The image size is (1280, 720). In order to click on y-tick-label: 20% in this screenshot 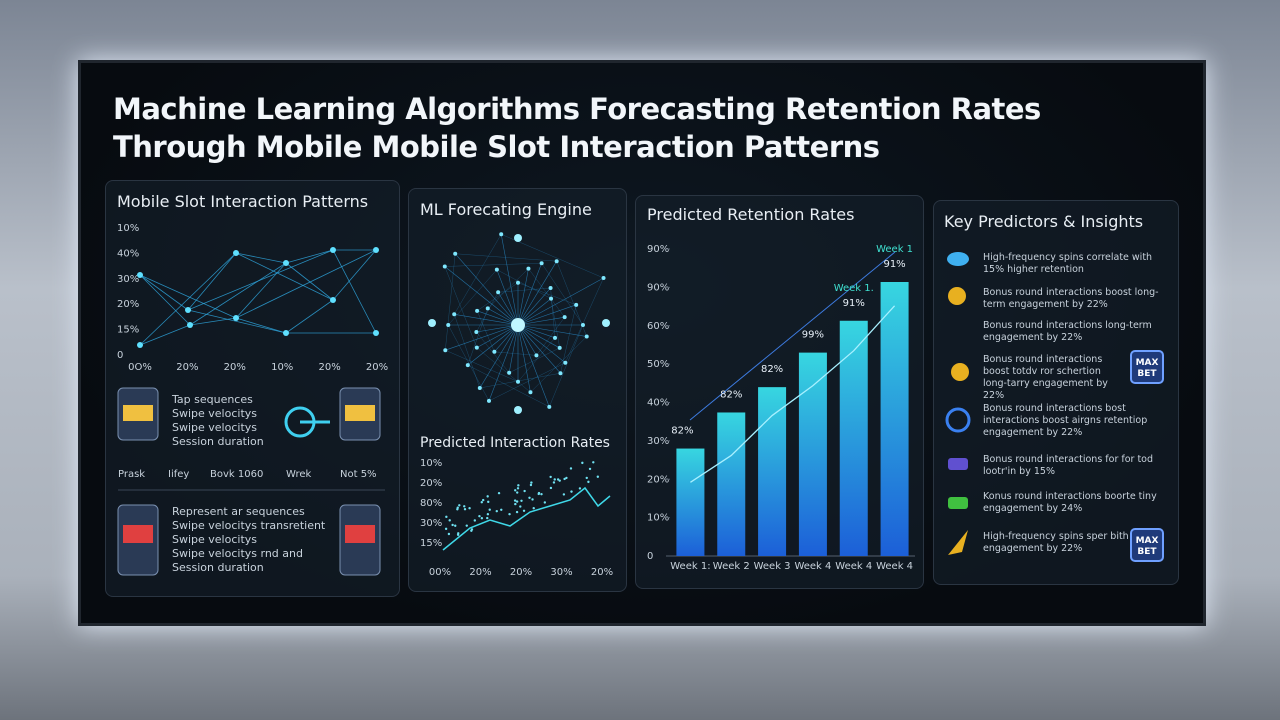, I will do `click(431, 483)`.